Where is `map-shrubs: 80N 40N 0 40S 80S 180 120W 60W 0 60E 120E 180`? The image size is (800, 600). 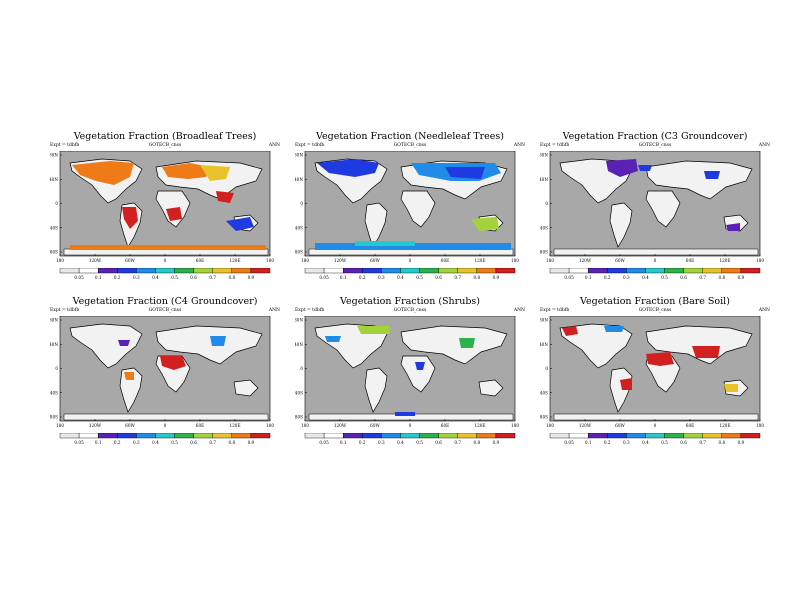 map-shrubs: 80N 40N 0 40S 80S 180 120W 60W 0 60E 120E 180 is located at coordinates (407, 372).